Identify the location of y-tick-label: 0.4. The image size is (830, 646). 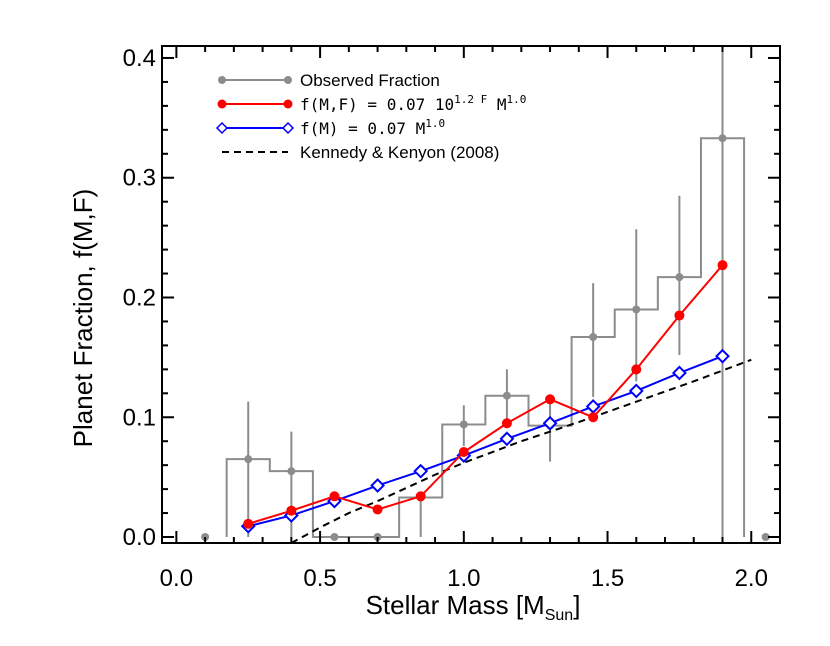
(139, 58).